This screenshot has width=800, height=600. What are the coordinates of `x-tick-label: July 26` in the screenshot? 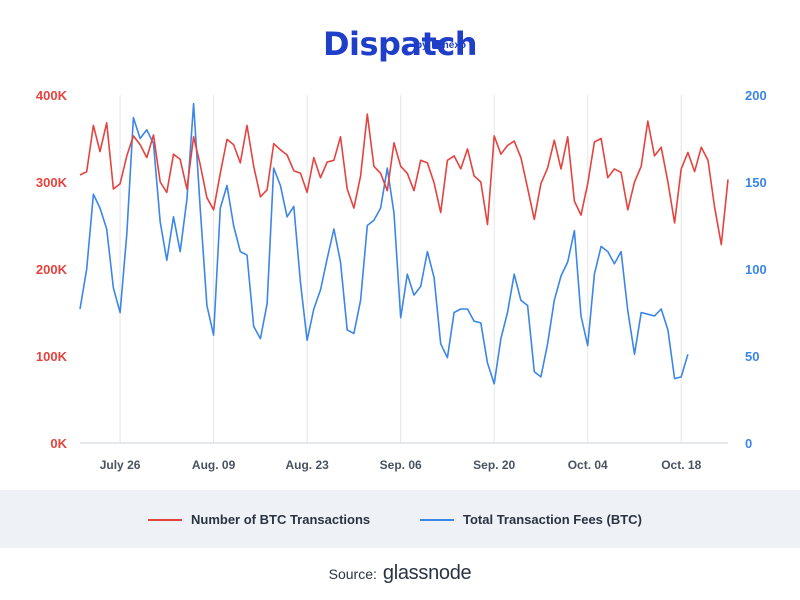 It's located at (120, 465).